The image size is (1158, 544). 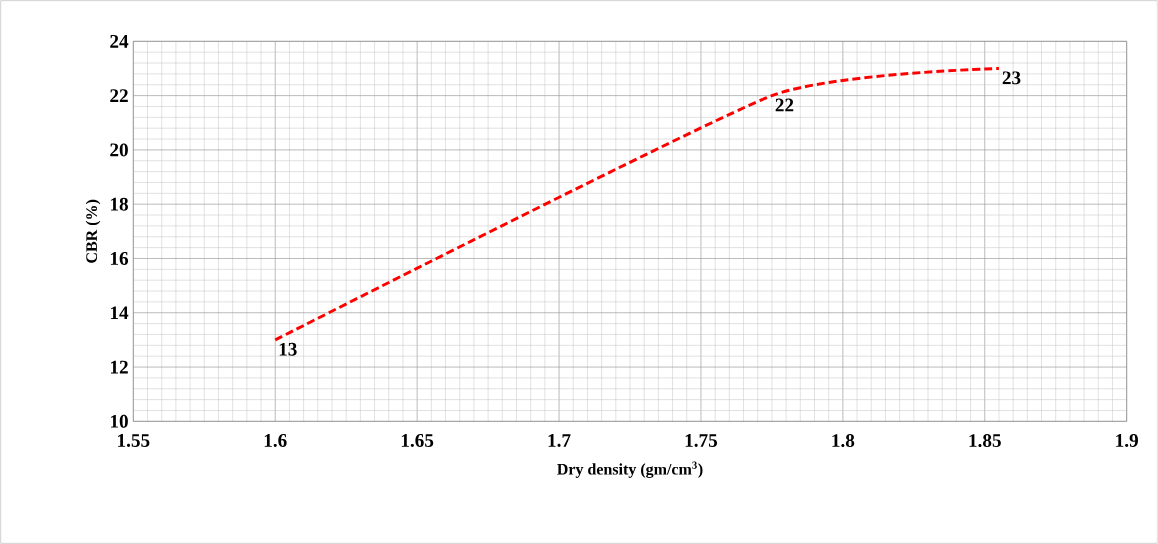 What do you see at coordinates (843, 441) in the screenshot?
I see `x-tick-label: 1.8` at bounding box center [843, 441].